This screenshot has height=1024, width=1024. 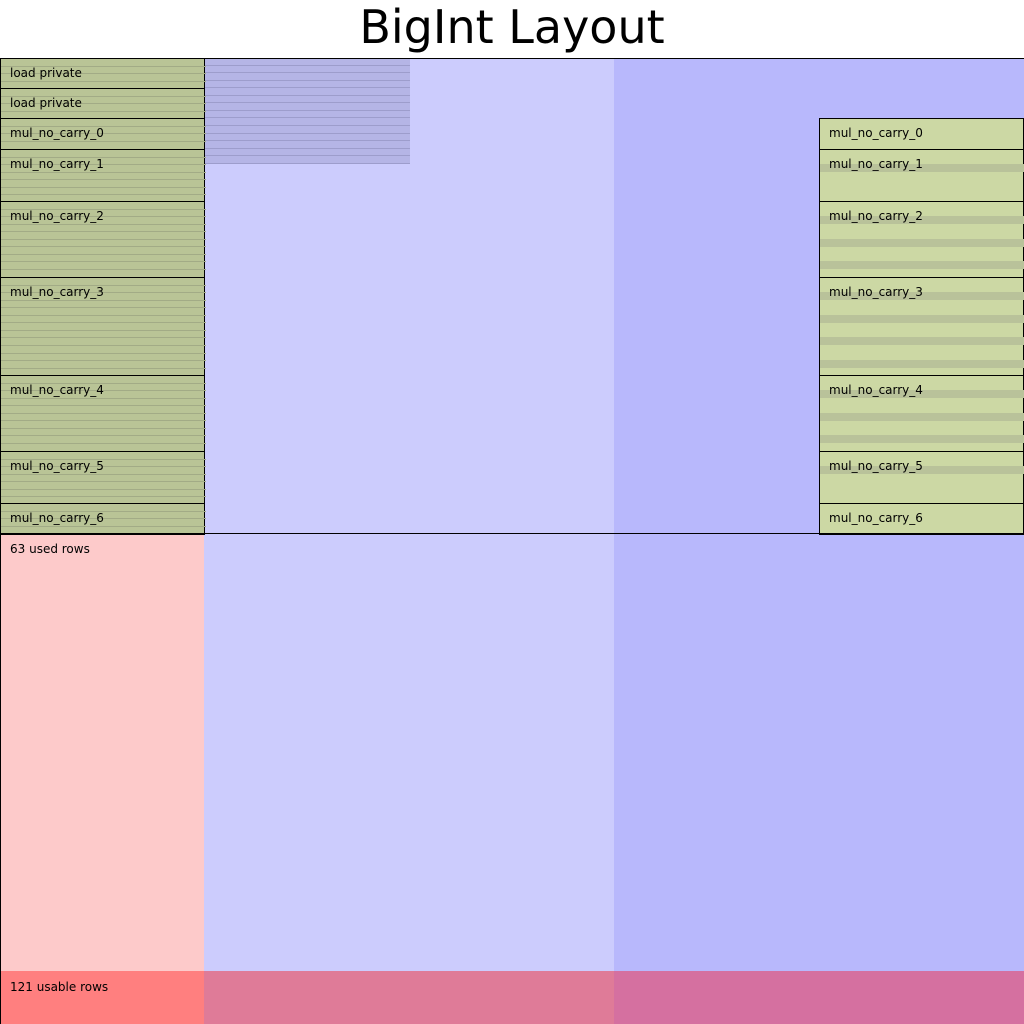 I want to click on advice-region: mul_no_carry_4, so click(x=103, y=413).